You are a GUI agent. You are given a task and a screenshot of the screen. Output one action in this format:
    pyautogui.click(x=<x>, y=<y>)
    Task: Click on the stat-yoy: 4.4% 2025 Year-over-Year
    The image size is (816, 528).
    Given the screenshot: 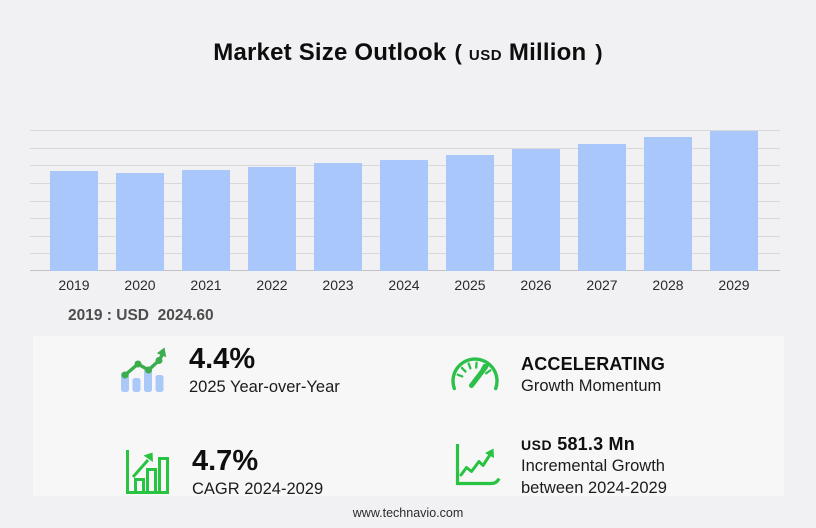 What is the action you would take?
    pyautogui.click(x=229, y=370)
    